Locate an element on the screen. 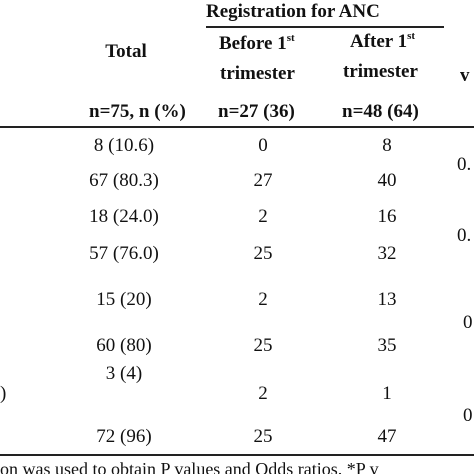 The image size is (474, 474). table-cell-total: 15 (20) is located at coordinates (124, 299).